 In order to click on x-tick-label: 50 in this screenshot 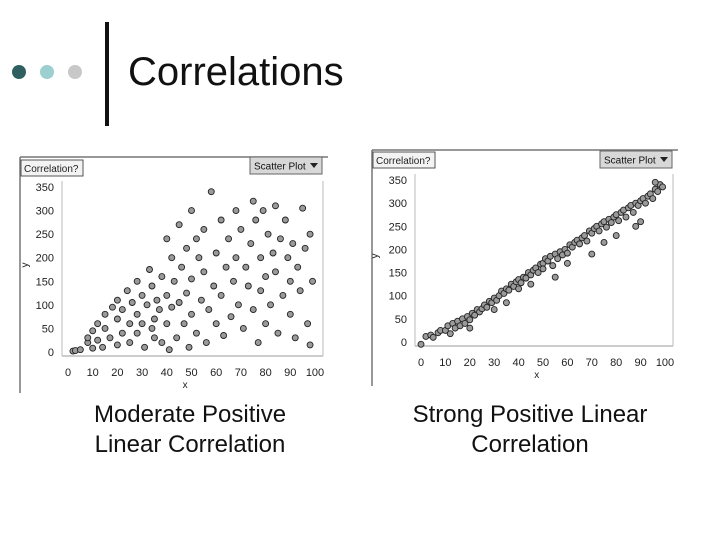, I will do `click(543, 363)`.